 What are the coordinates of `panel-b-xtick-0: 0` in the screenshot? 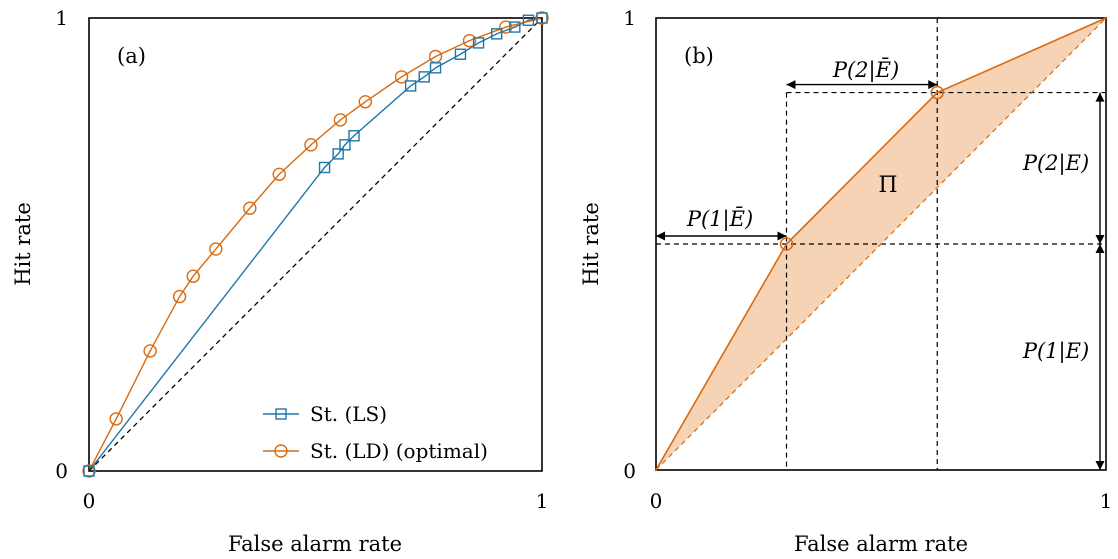 It's located at (656, 501).